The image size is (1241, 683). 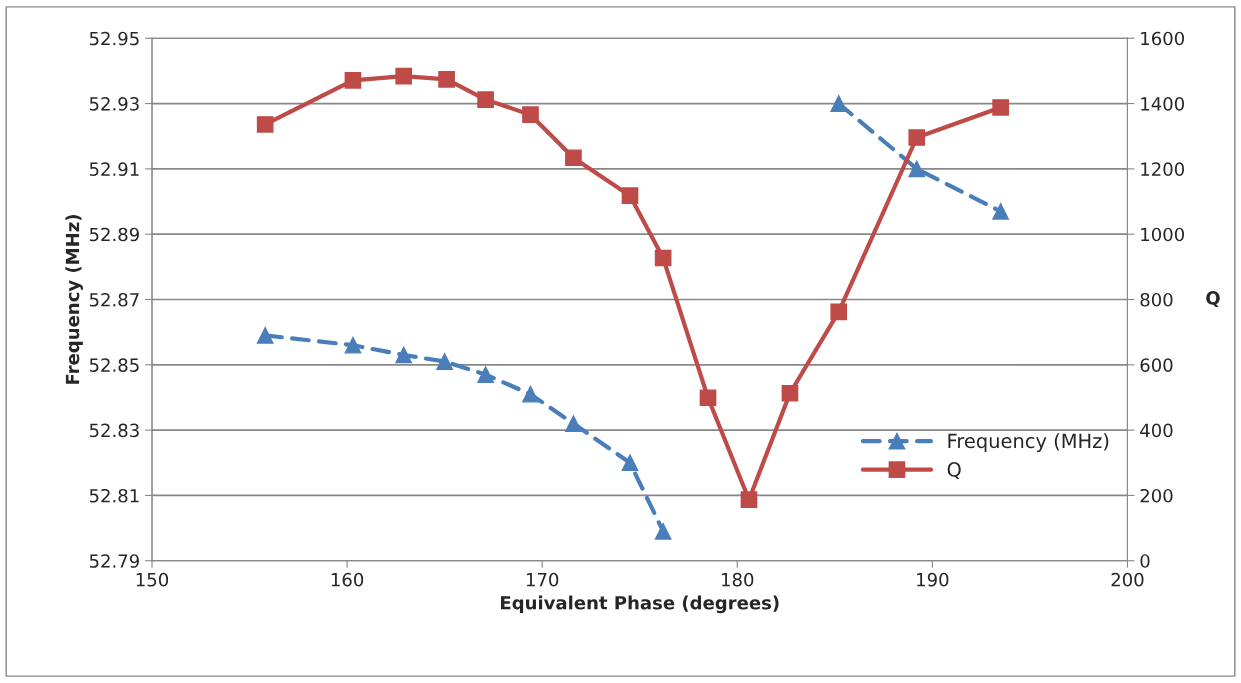 What do you see at coordinates (114, 234) in the screenshot?
I see `y-tick-label: 52.89` at bounding box center [114, 234].